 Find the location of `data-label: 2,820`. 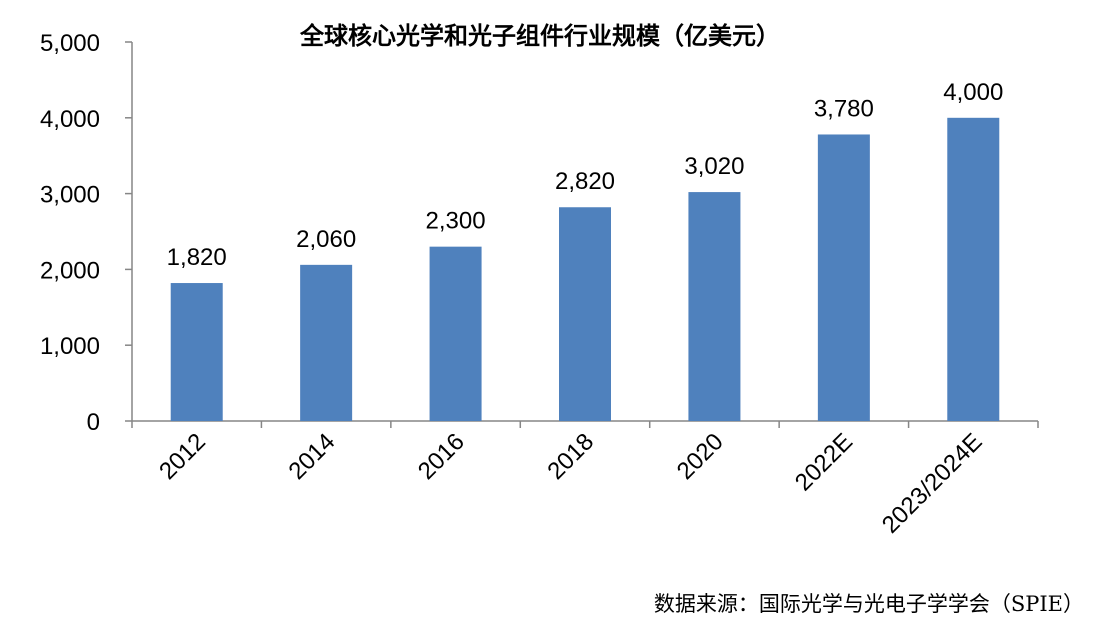

data-label: 2,820 is located at coordinates (585, 181).